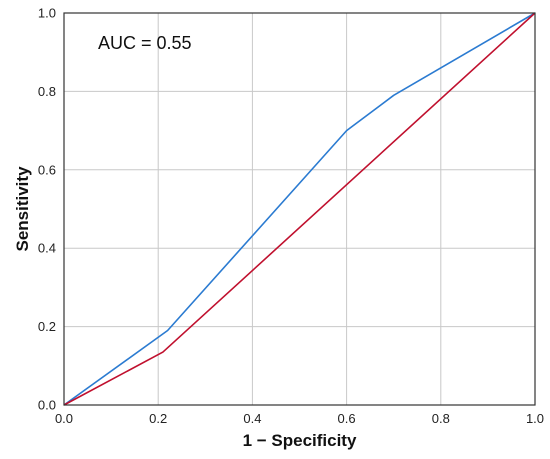 The height and width of the screenshot is (459, 550). What do you see at coordinates (47, 326) in the screenshot?
I see `y-tick-label: 0.2` at bounding box center [47, 326].